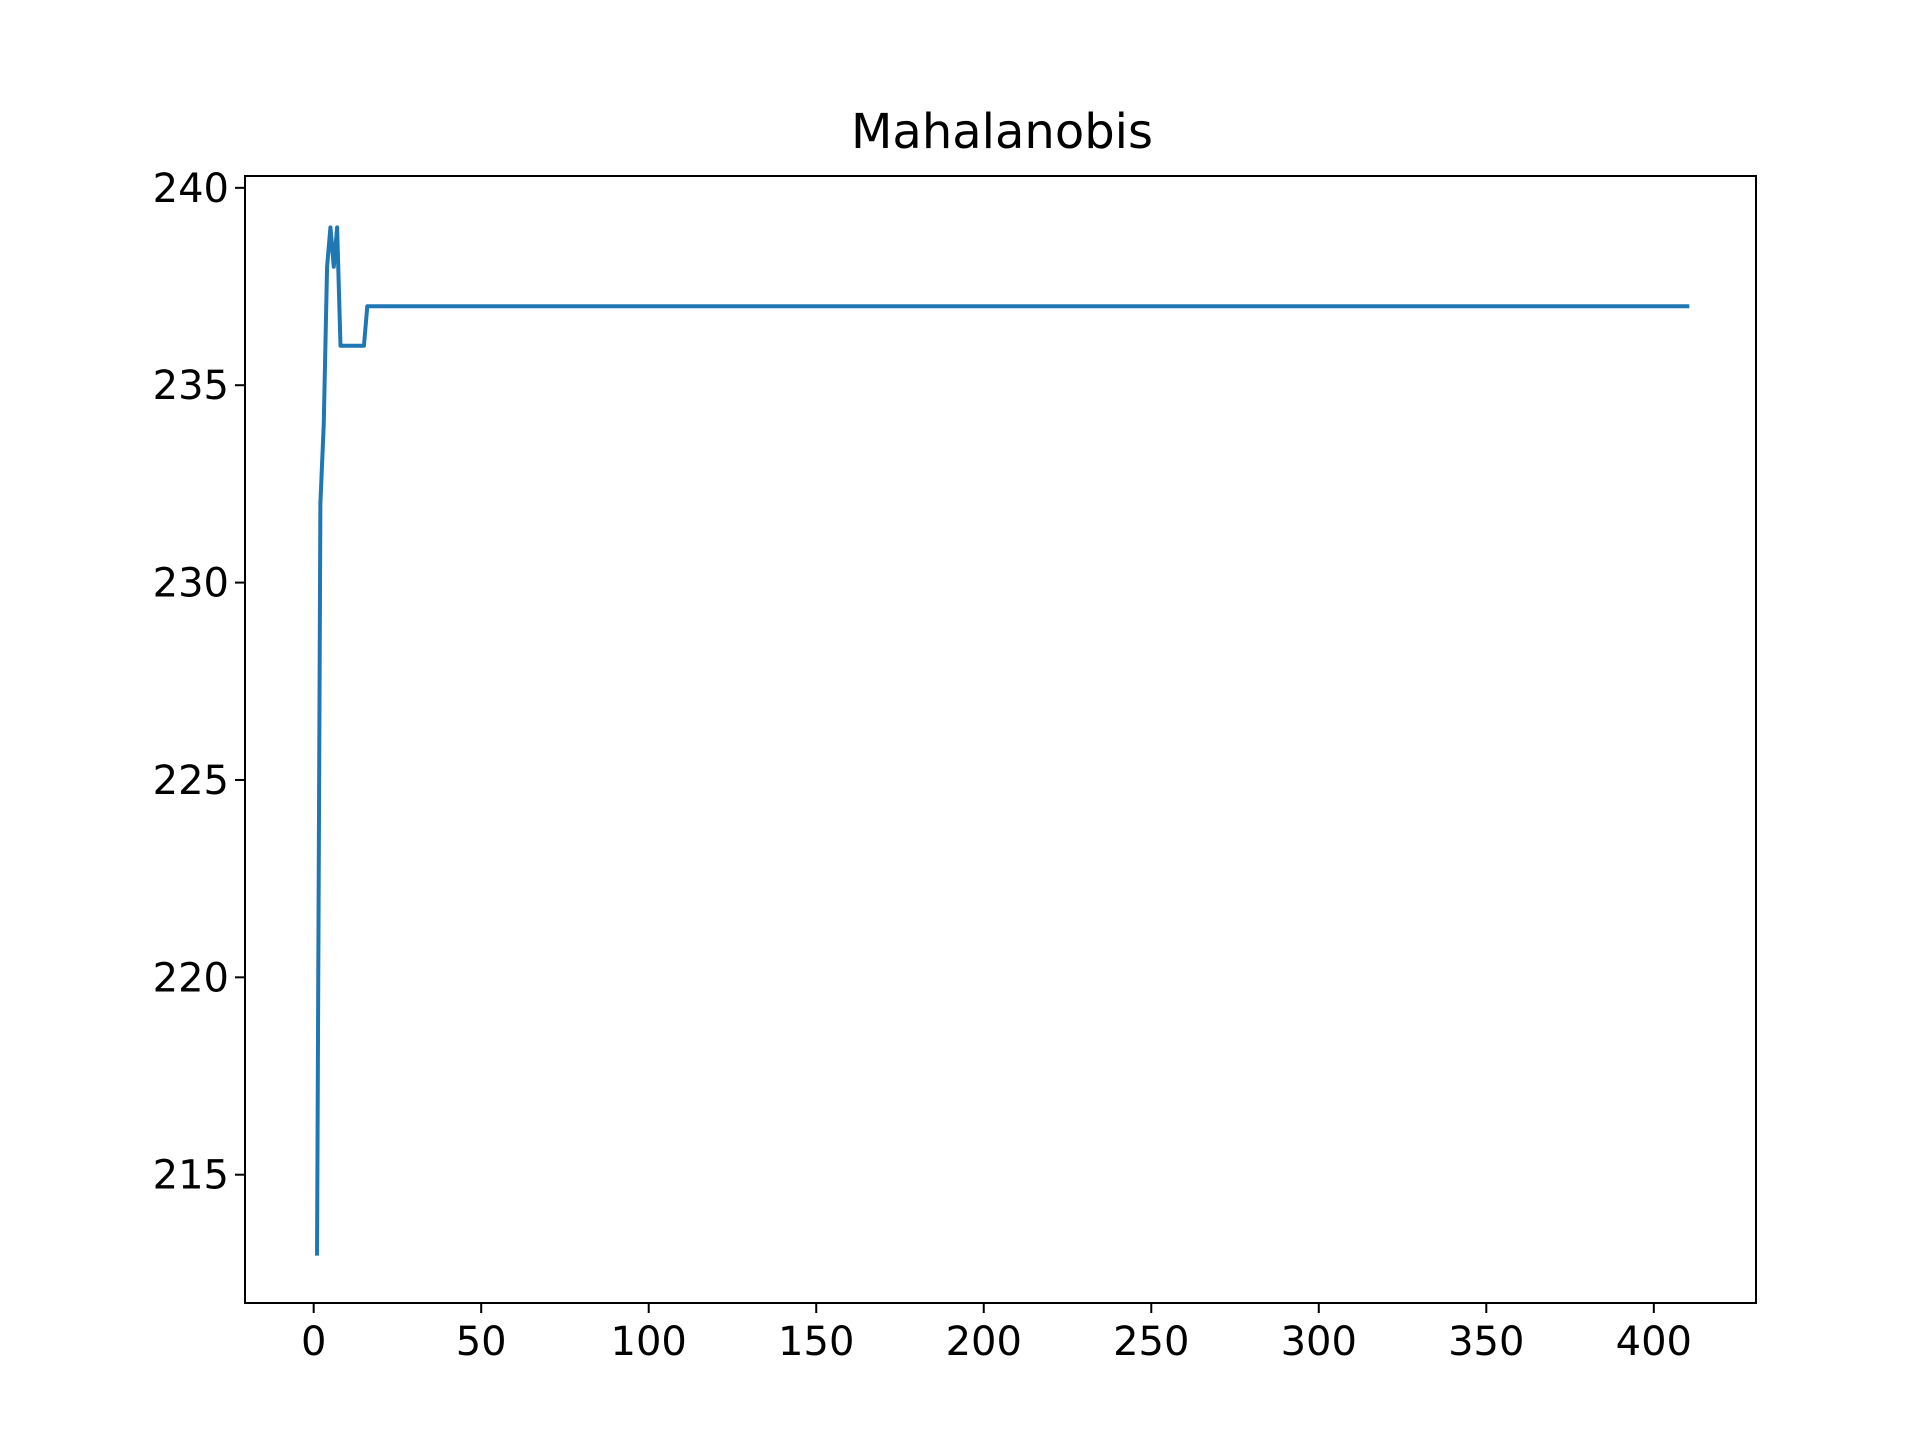 This screenshot has height=1440, width=1920. What do you see at coordinates (649, 1342) in the screenshot?
I see `x-tick-label: 100` at bounding box center [649, 1342].